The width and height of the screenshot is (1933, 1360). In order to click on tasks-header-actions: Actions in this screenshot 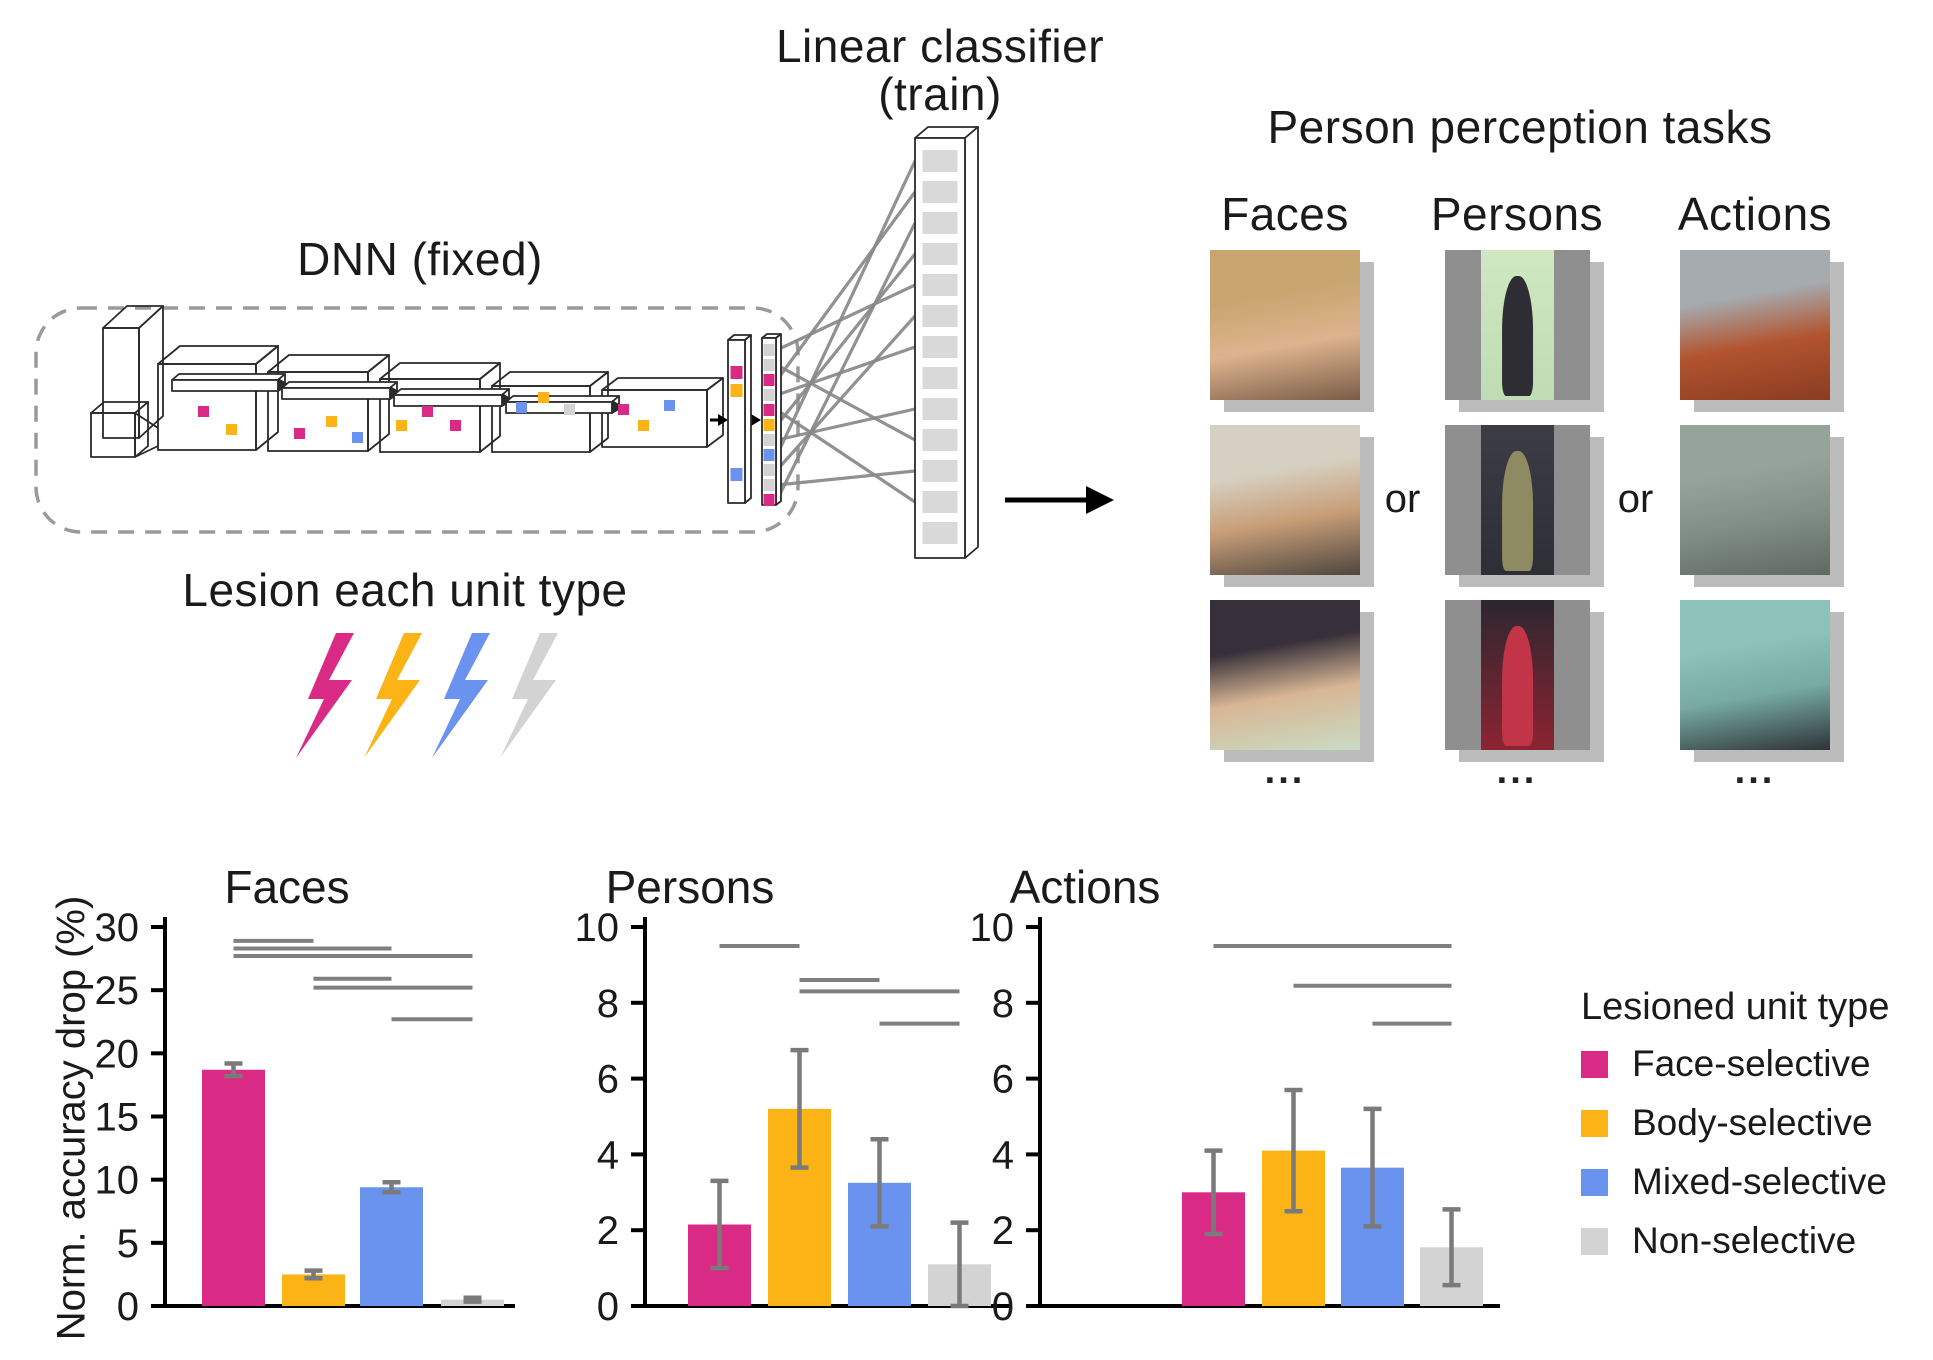, I will do `click(1755, 214)`.